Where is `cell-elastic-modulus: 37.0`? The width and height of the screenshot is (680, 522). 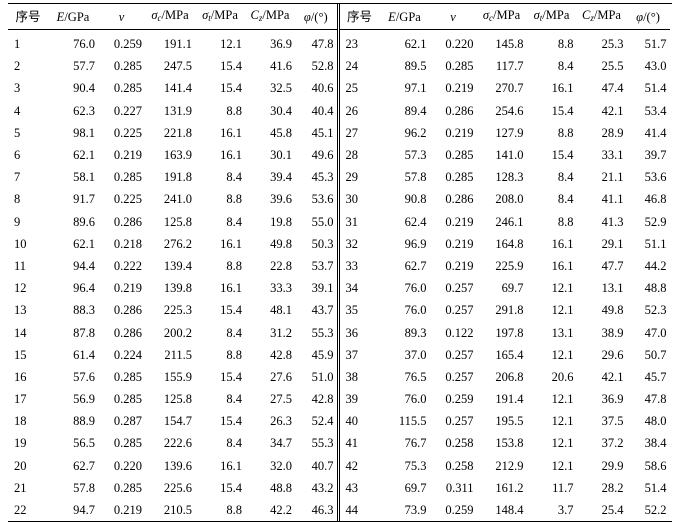
cell-elastic-modulus: 37.0 is located at coordinates (415, 354).